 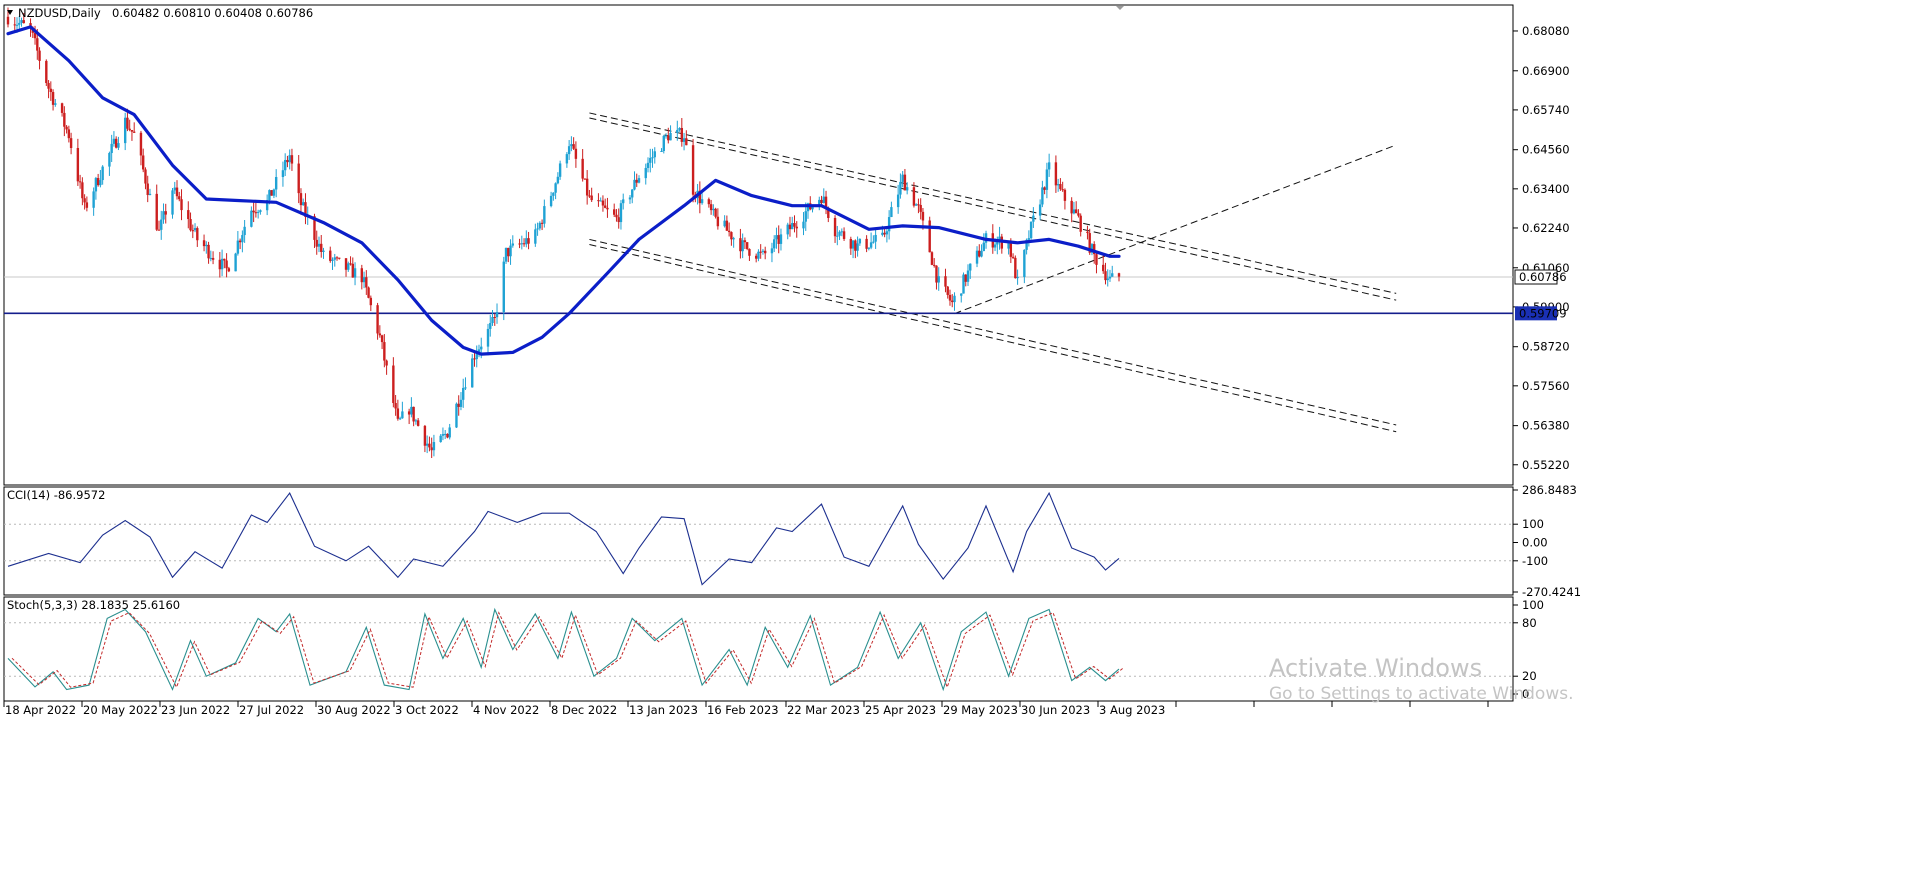 What do you see at coordinates (56, 495) in the screenshot?
I see `cci-label: CCI(14) -86.9572` at bounding box center [56, 495].